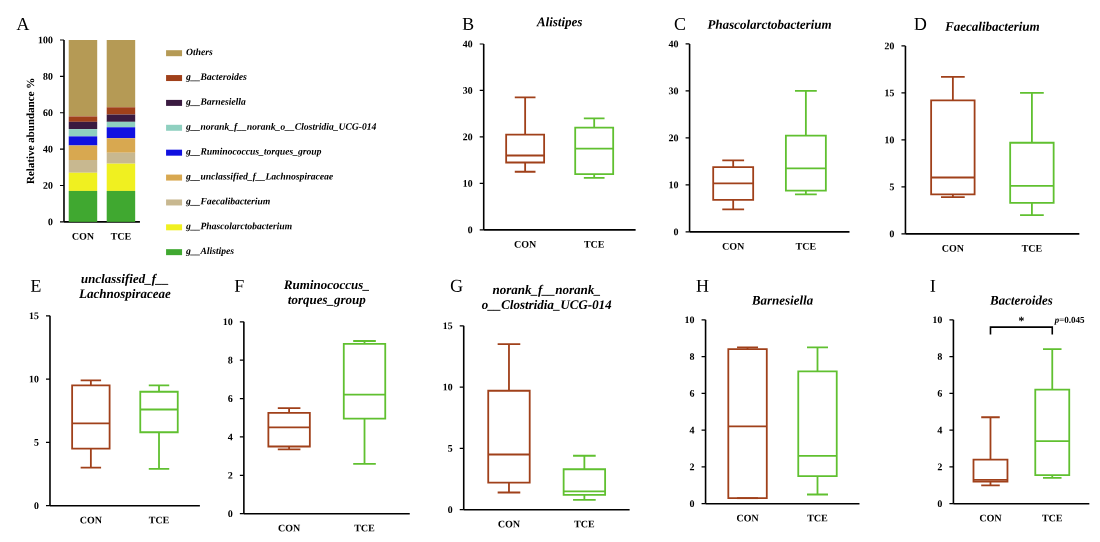 The width and height of the screenshot is (1100, 542). What do you see at coordinates (933, 286) in the screenshot?
I see `text: I` at bounding box center [933, 286].